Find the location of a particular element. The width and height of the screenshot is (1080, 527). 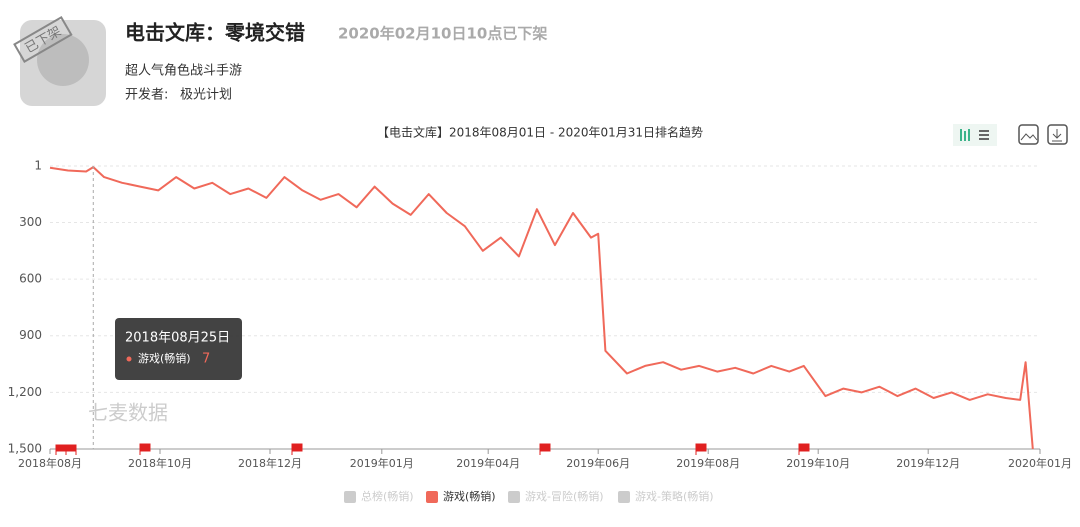

event-flags is located at coordinates (432, 449).